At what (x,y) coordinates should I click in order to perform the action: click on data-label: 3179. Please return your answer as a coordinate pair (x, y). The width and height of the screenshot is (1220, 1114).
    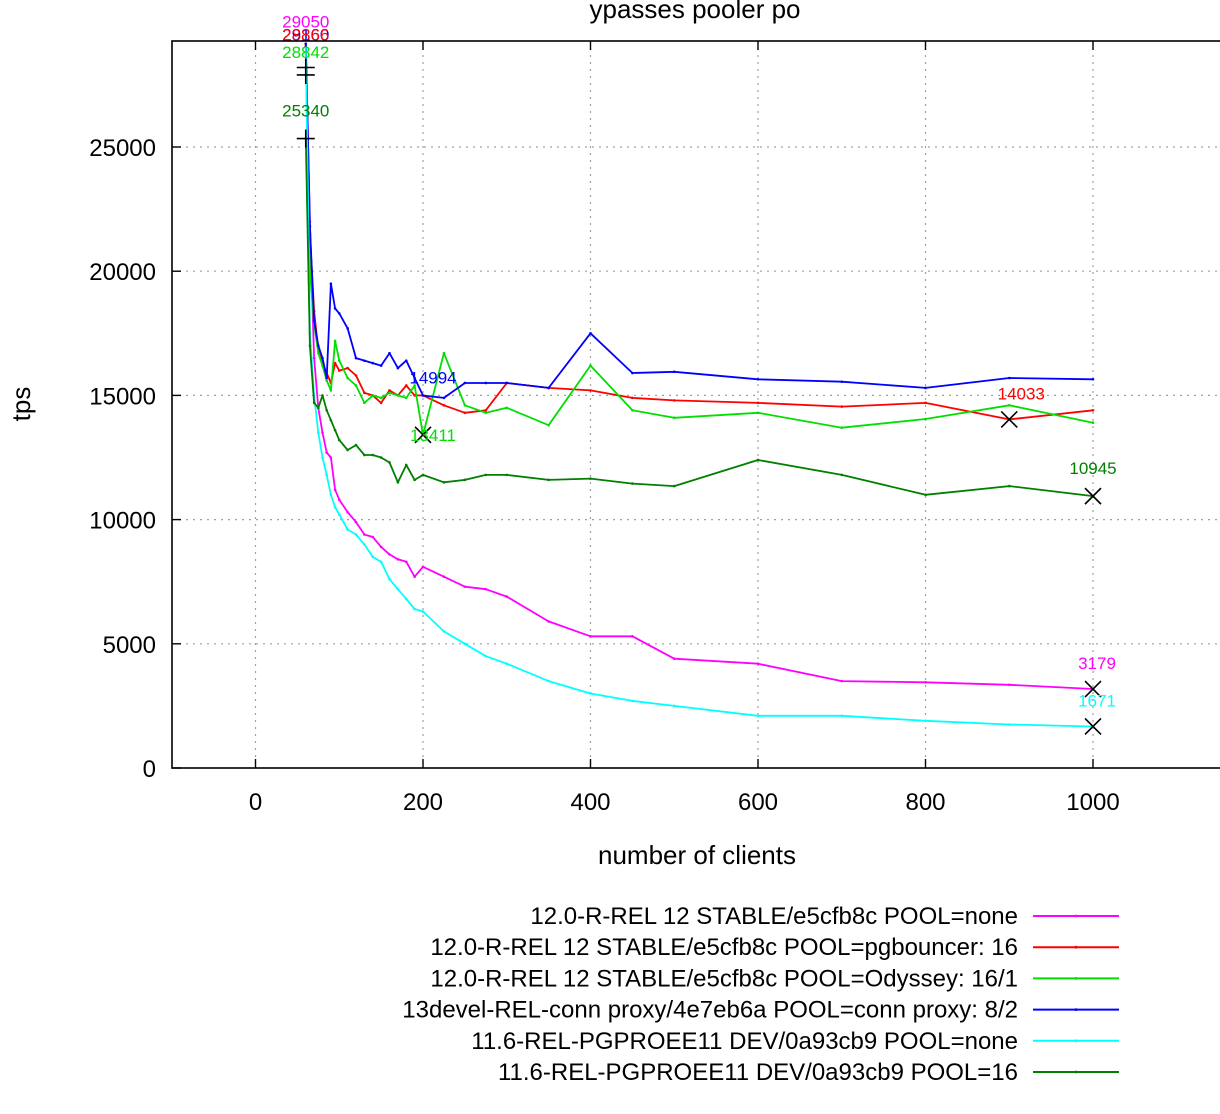
    Looking at the image, I should click on (1097, 663).